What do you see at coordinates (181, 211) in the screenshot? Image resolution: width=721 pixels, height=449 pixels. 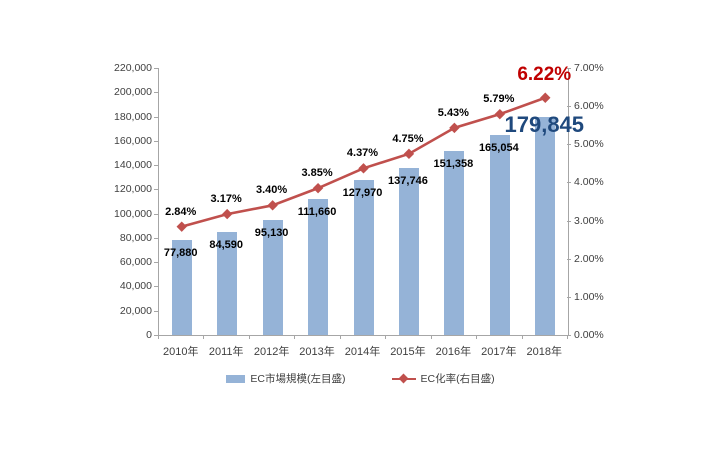 I see `line-data-label: 2.84%` at bounding box center [181, 211].